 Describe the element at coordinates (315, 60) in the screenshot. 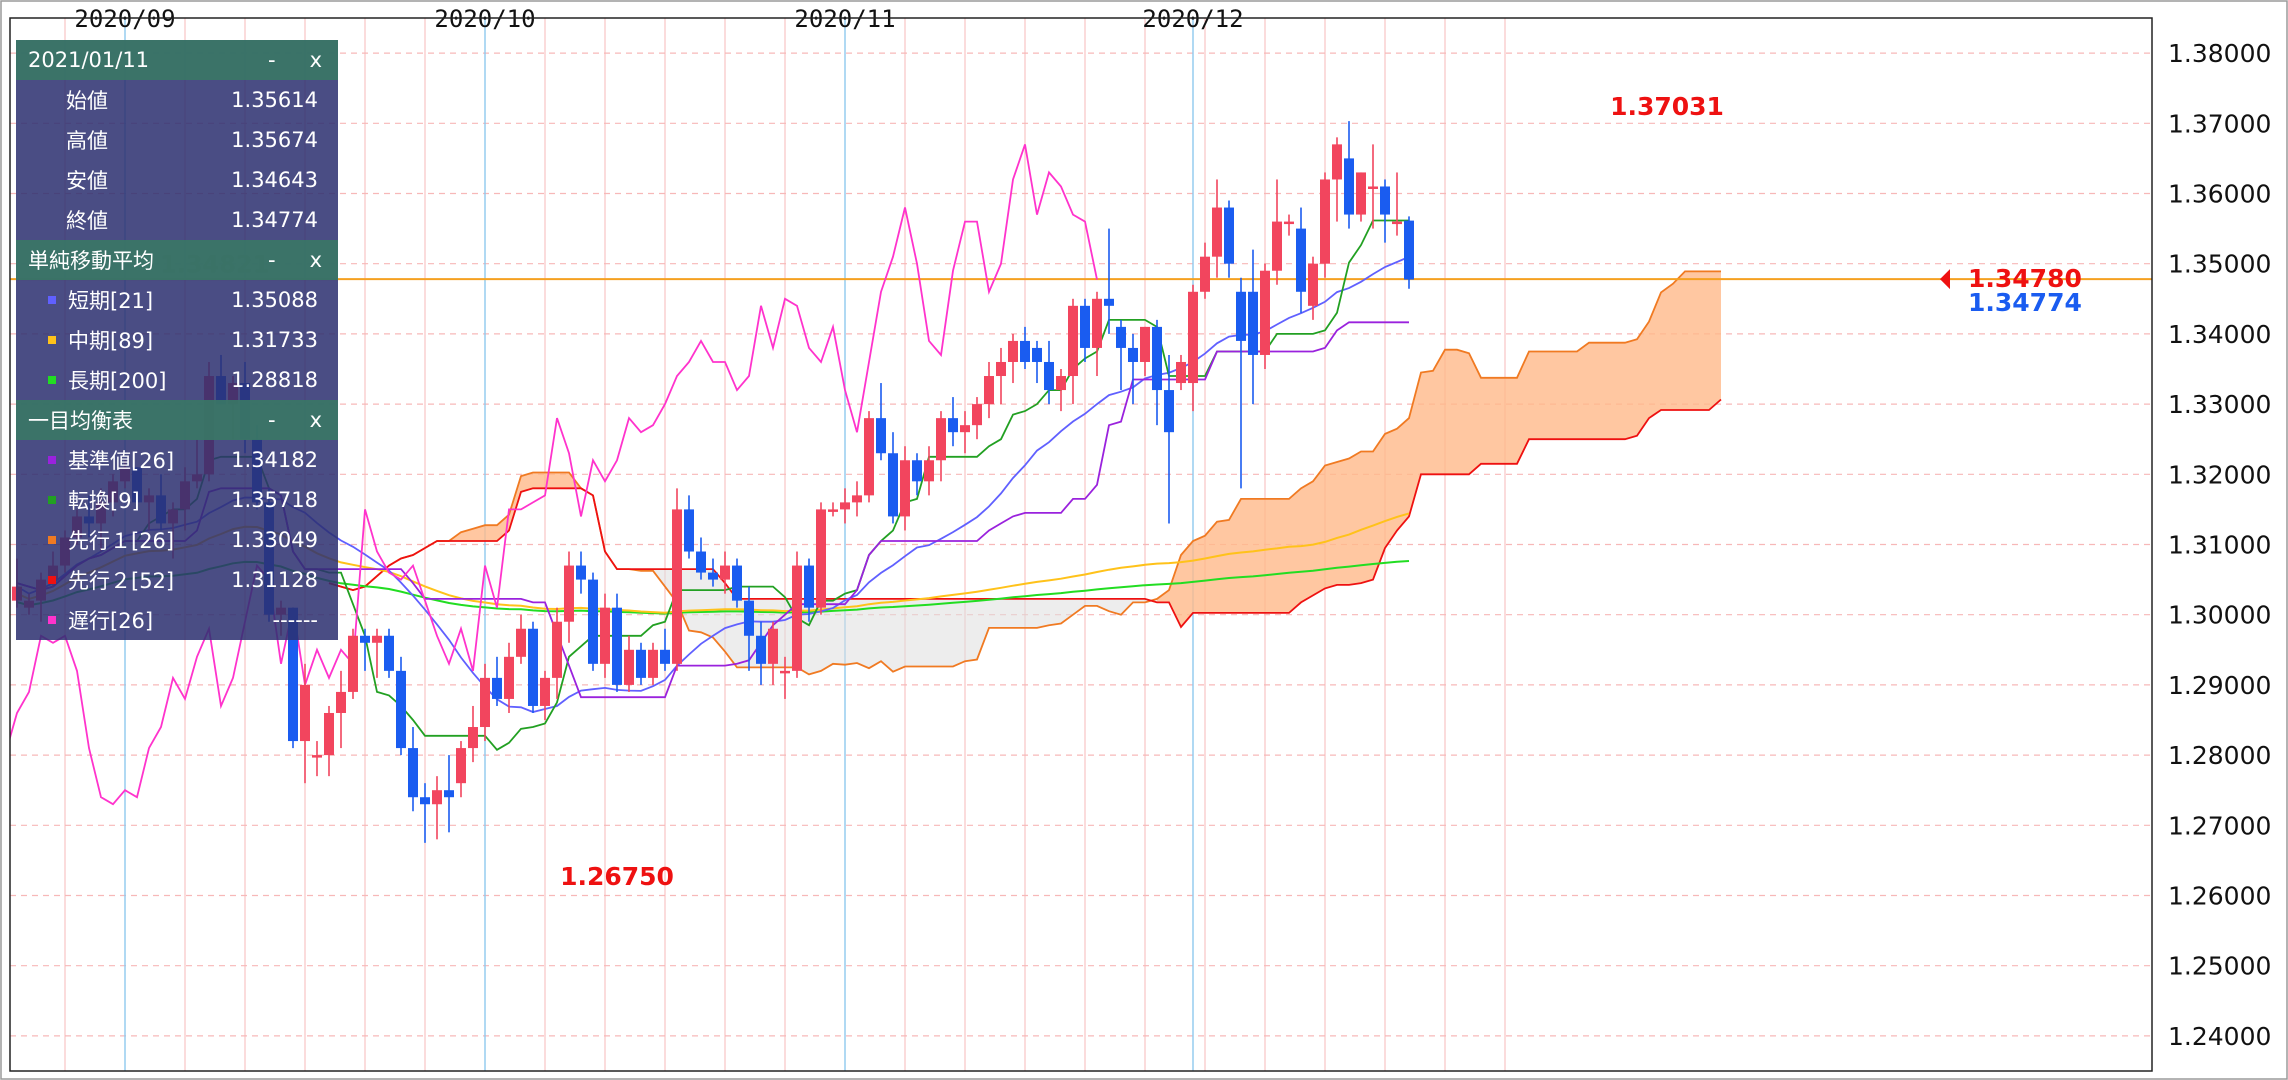

I see `ohlc-close-button: x` at that location.